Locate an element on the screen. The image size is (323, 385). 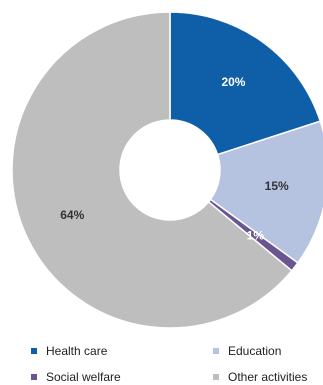
legend-label-health-care: Health care is located at coordinates (77, 351).